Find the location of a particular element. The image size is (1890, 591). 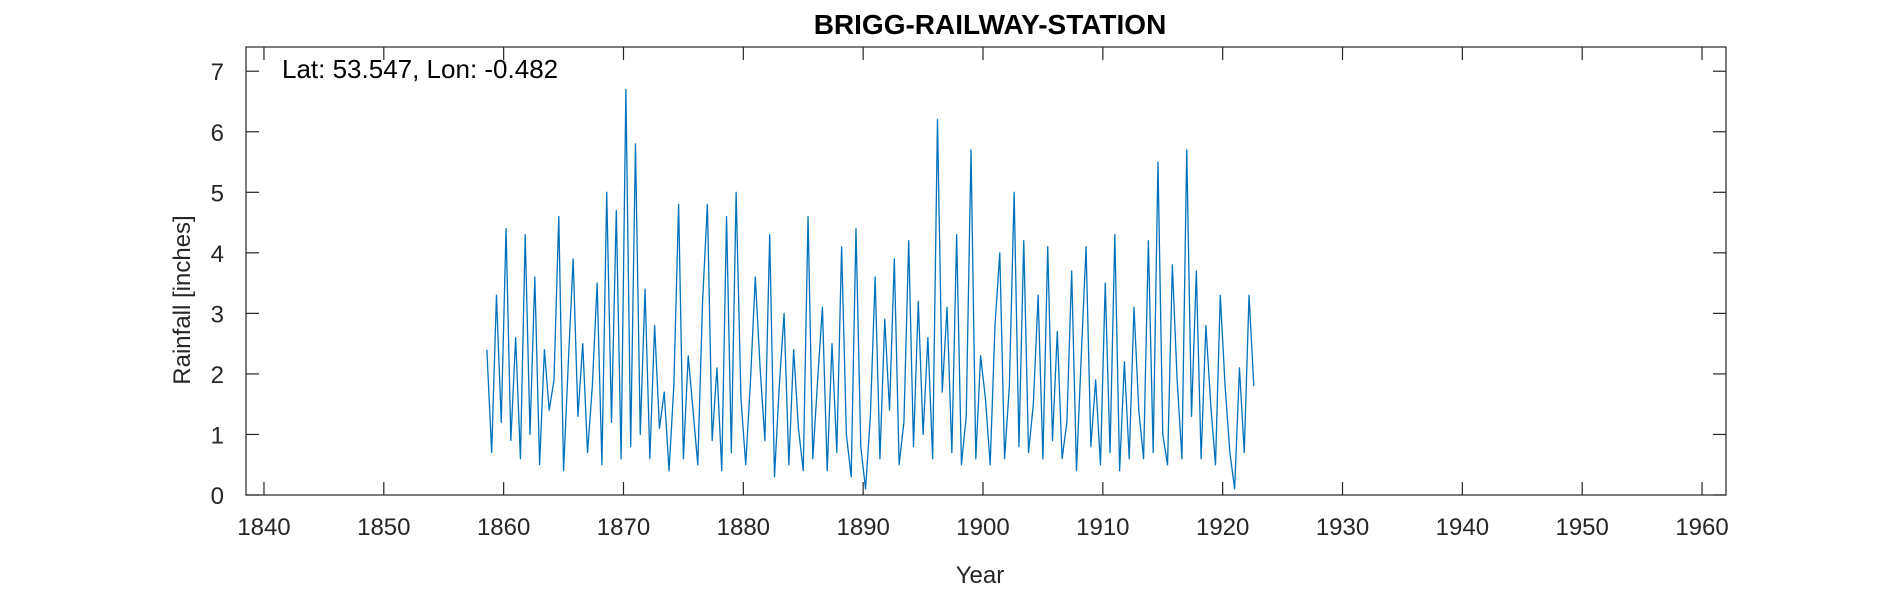

chart-title: BRIGG-RAILWAY-STATION is located at coordinates (990, 24).